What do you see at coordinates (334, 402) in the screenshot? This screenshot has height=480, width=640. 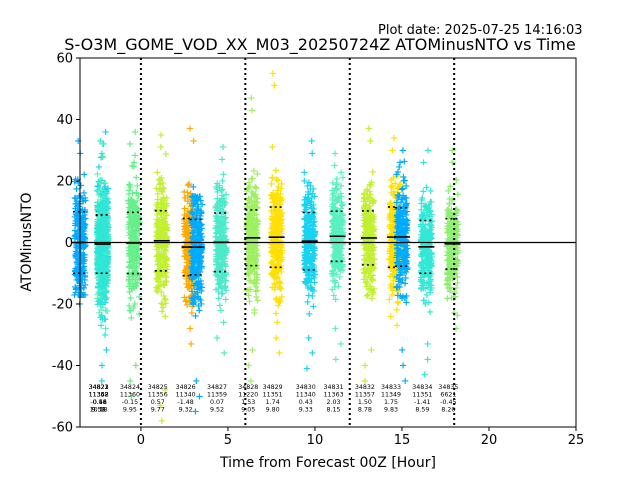 I see `stats-label: 2.03` at bounding box center [334, 402].